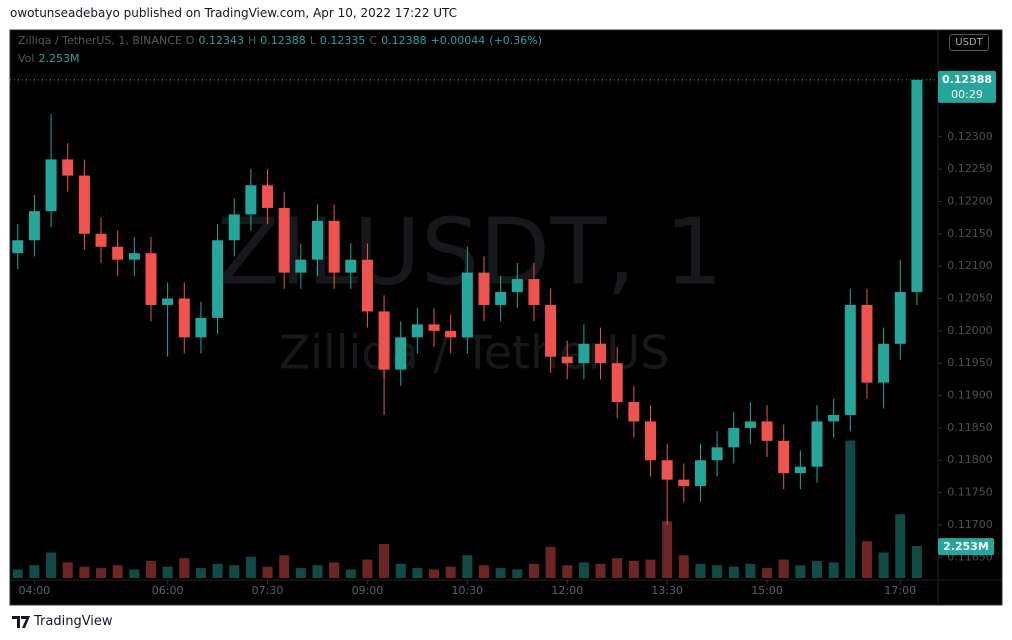 This screenshot has height=640, width=1012. Describe the element at coordinates (767, 590) in the screenshot. I see `x-tick-label: 15:00` at that location.